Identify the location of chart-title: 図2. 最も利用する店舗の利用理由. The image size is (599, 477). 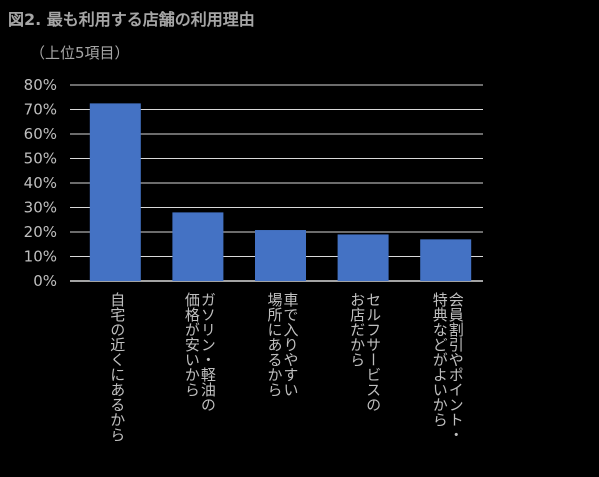
(131, 19).